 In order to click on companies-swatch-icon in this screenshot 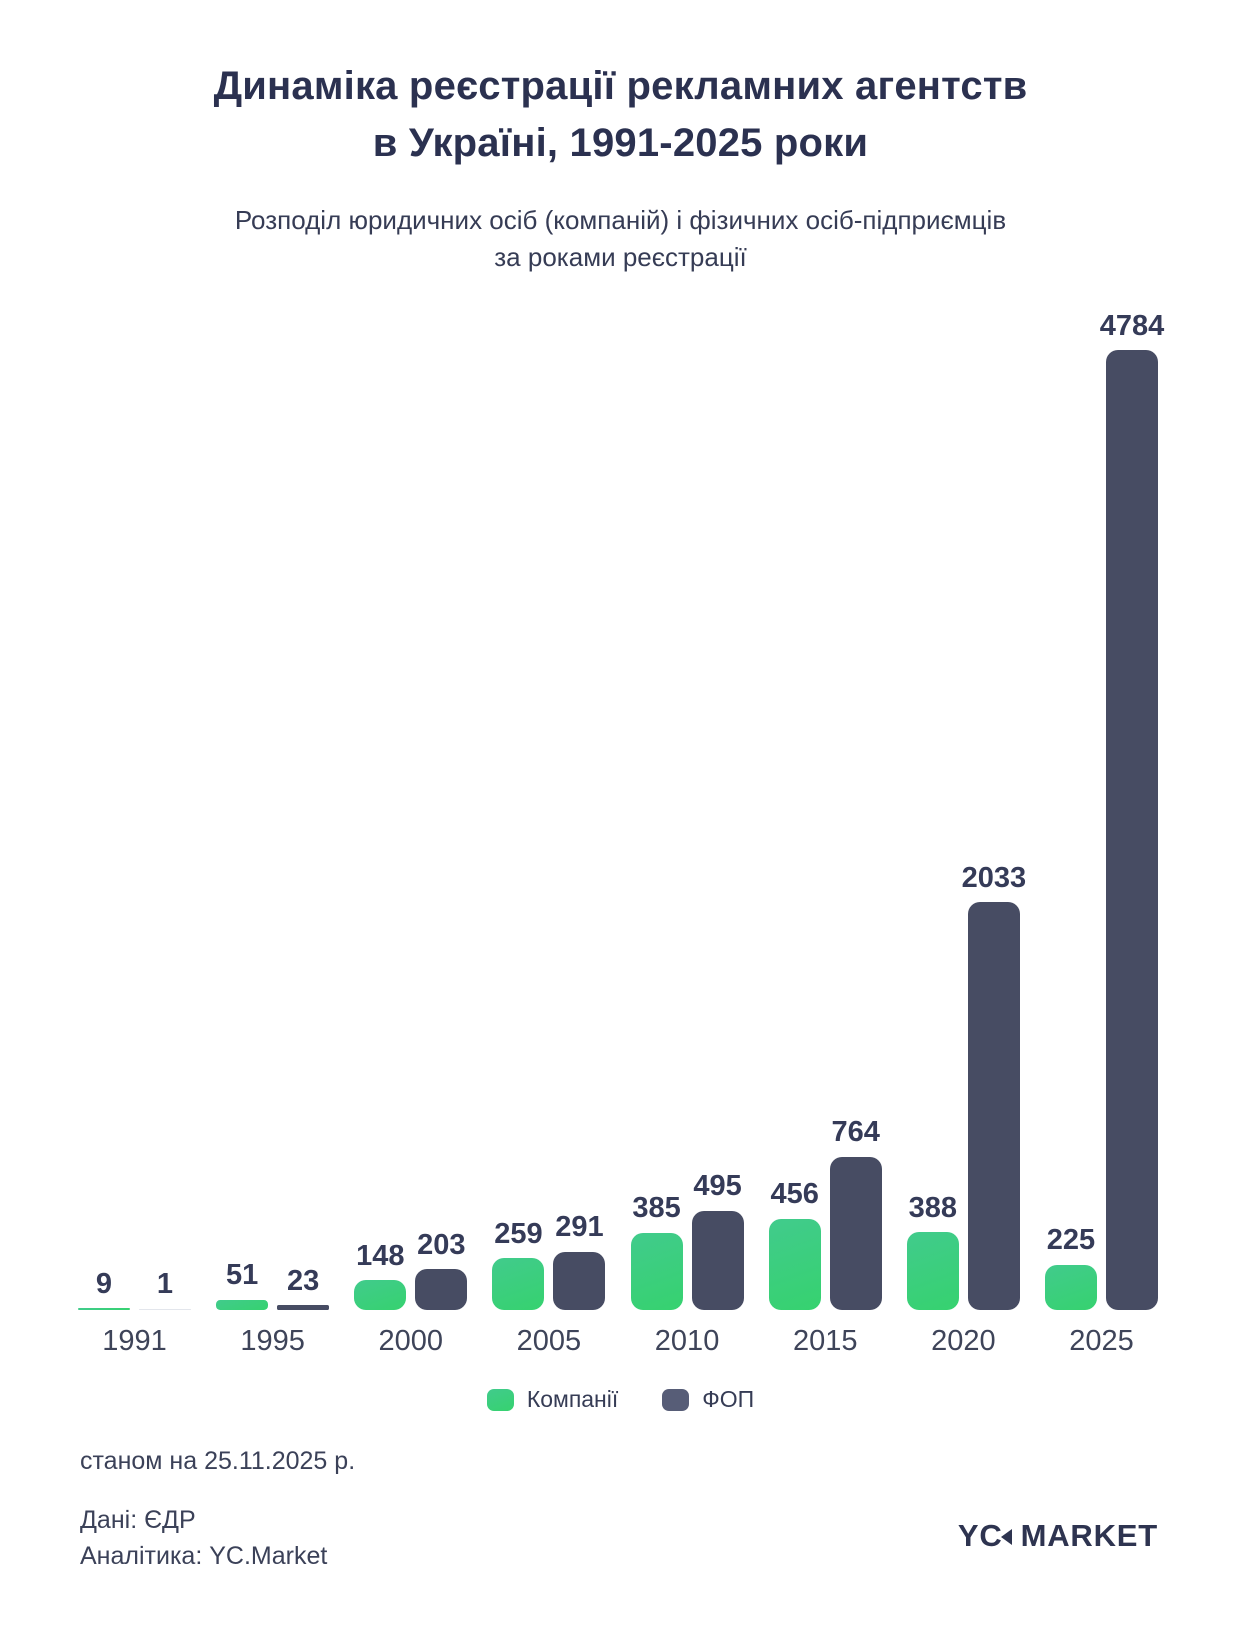, I will do `click(500, 1399)`.